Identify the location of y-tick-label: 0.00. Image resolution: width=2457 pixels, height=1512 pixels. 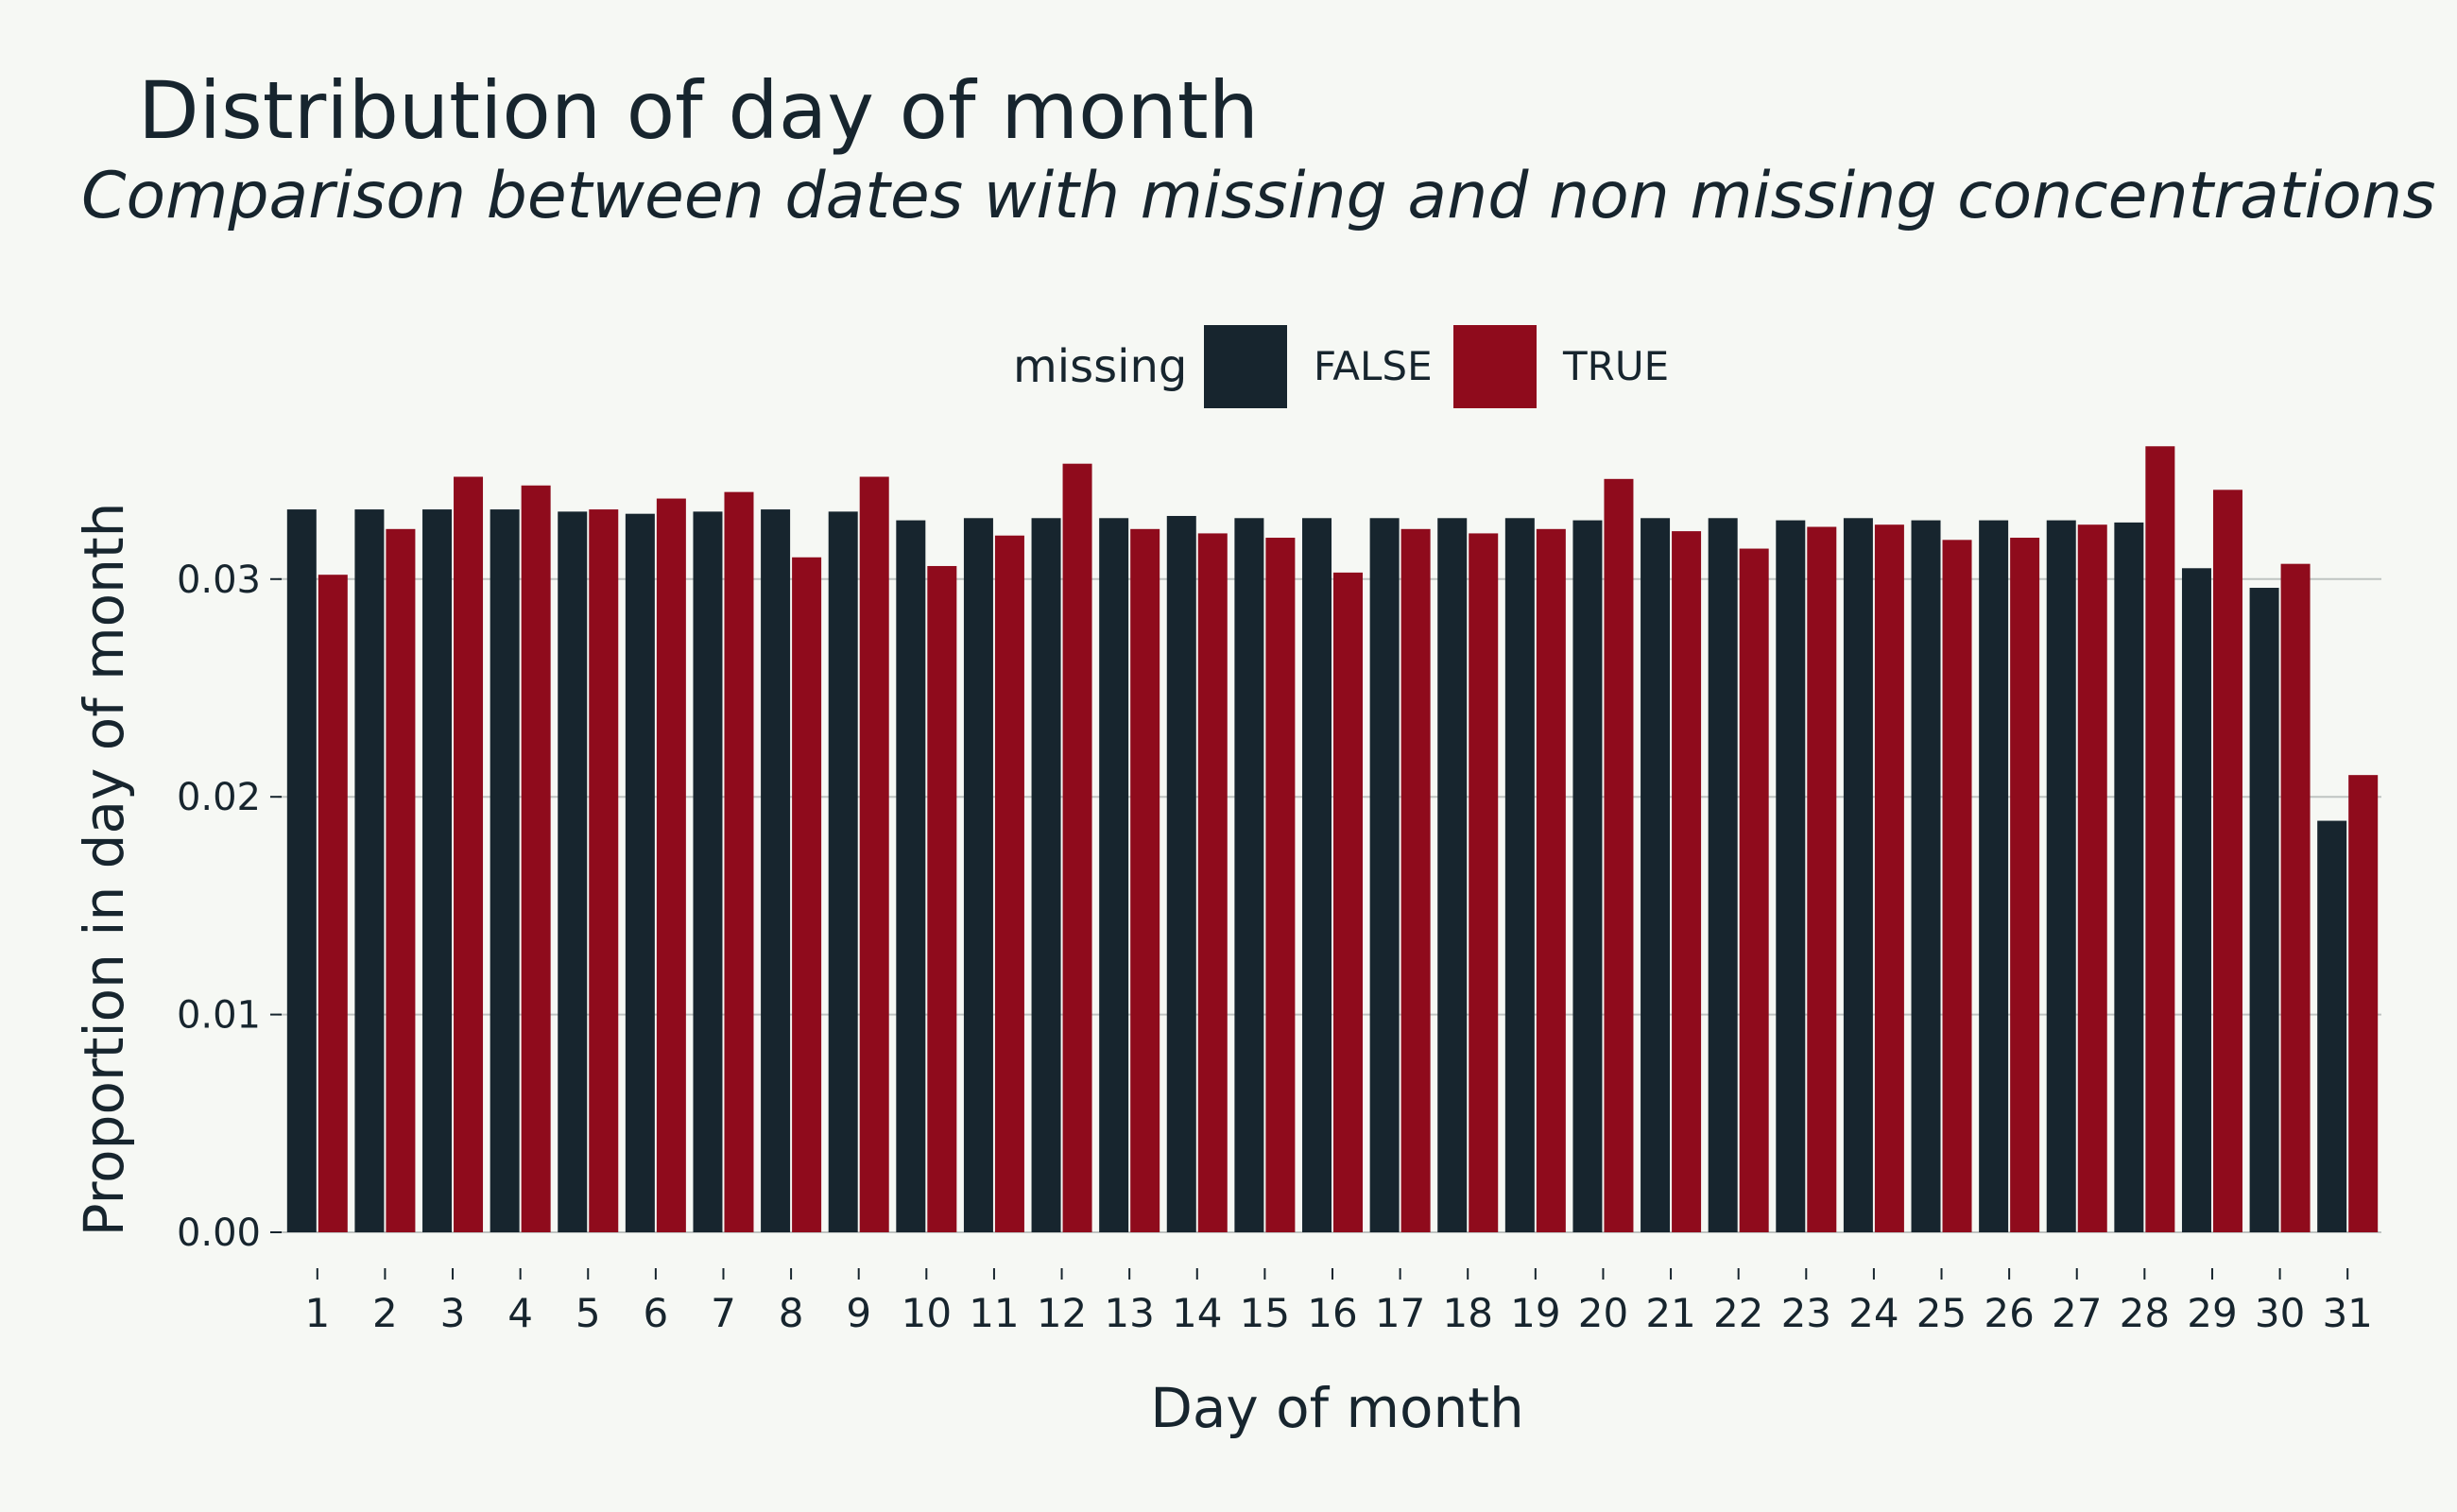
(219, 1233).